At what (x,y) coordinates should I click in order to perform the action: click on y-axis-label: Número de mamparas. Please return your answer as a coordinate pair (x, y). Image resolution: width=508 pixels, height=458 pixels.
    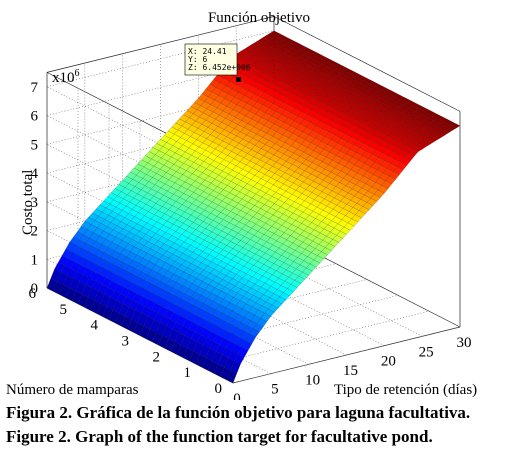
    Looking at the image, I should click on (72, 390).